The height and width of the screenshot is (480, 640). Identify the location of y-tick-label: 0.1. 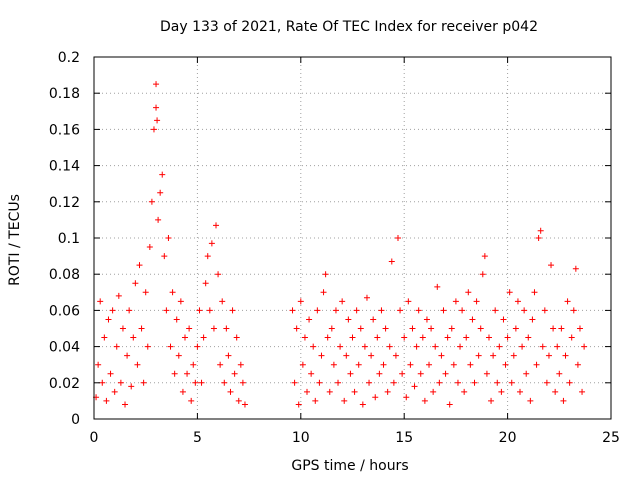
(69, 239).